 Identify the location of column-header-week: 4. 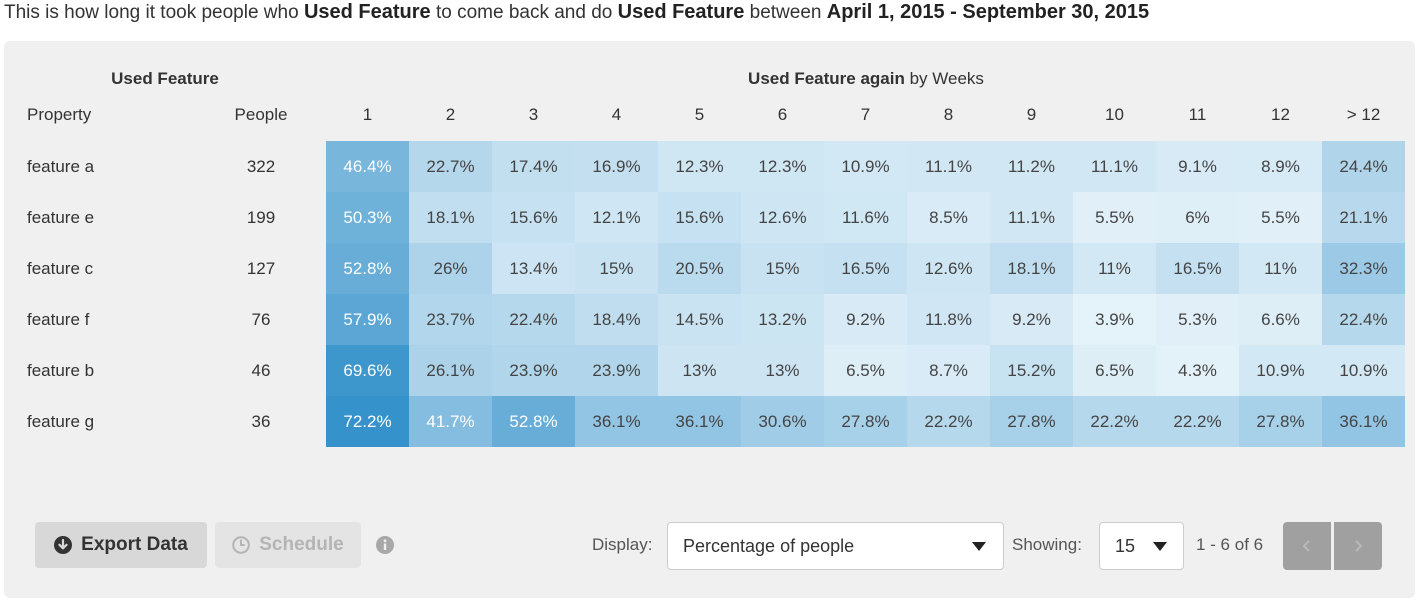
(616, 114).